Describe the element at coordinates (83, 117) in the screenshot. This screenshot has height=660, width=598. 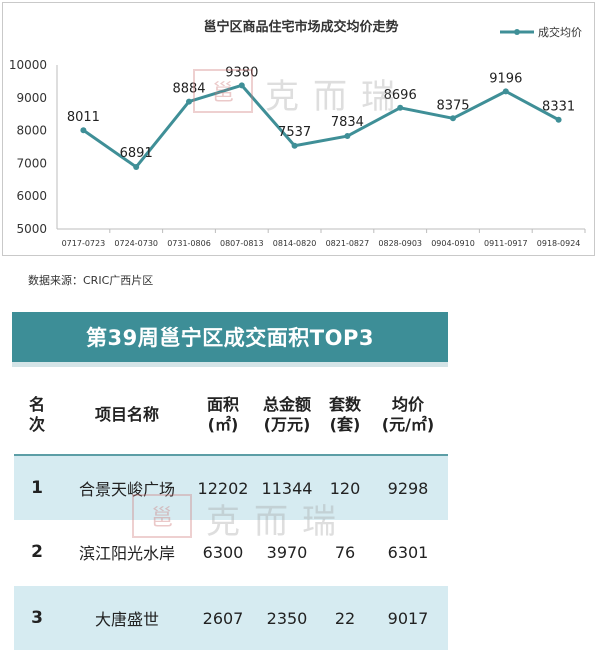
I see `data-label: 8011` at that location.